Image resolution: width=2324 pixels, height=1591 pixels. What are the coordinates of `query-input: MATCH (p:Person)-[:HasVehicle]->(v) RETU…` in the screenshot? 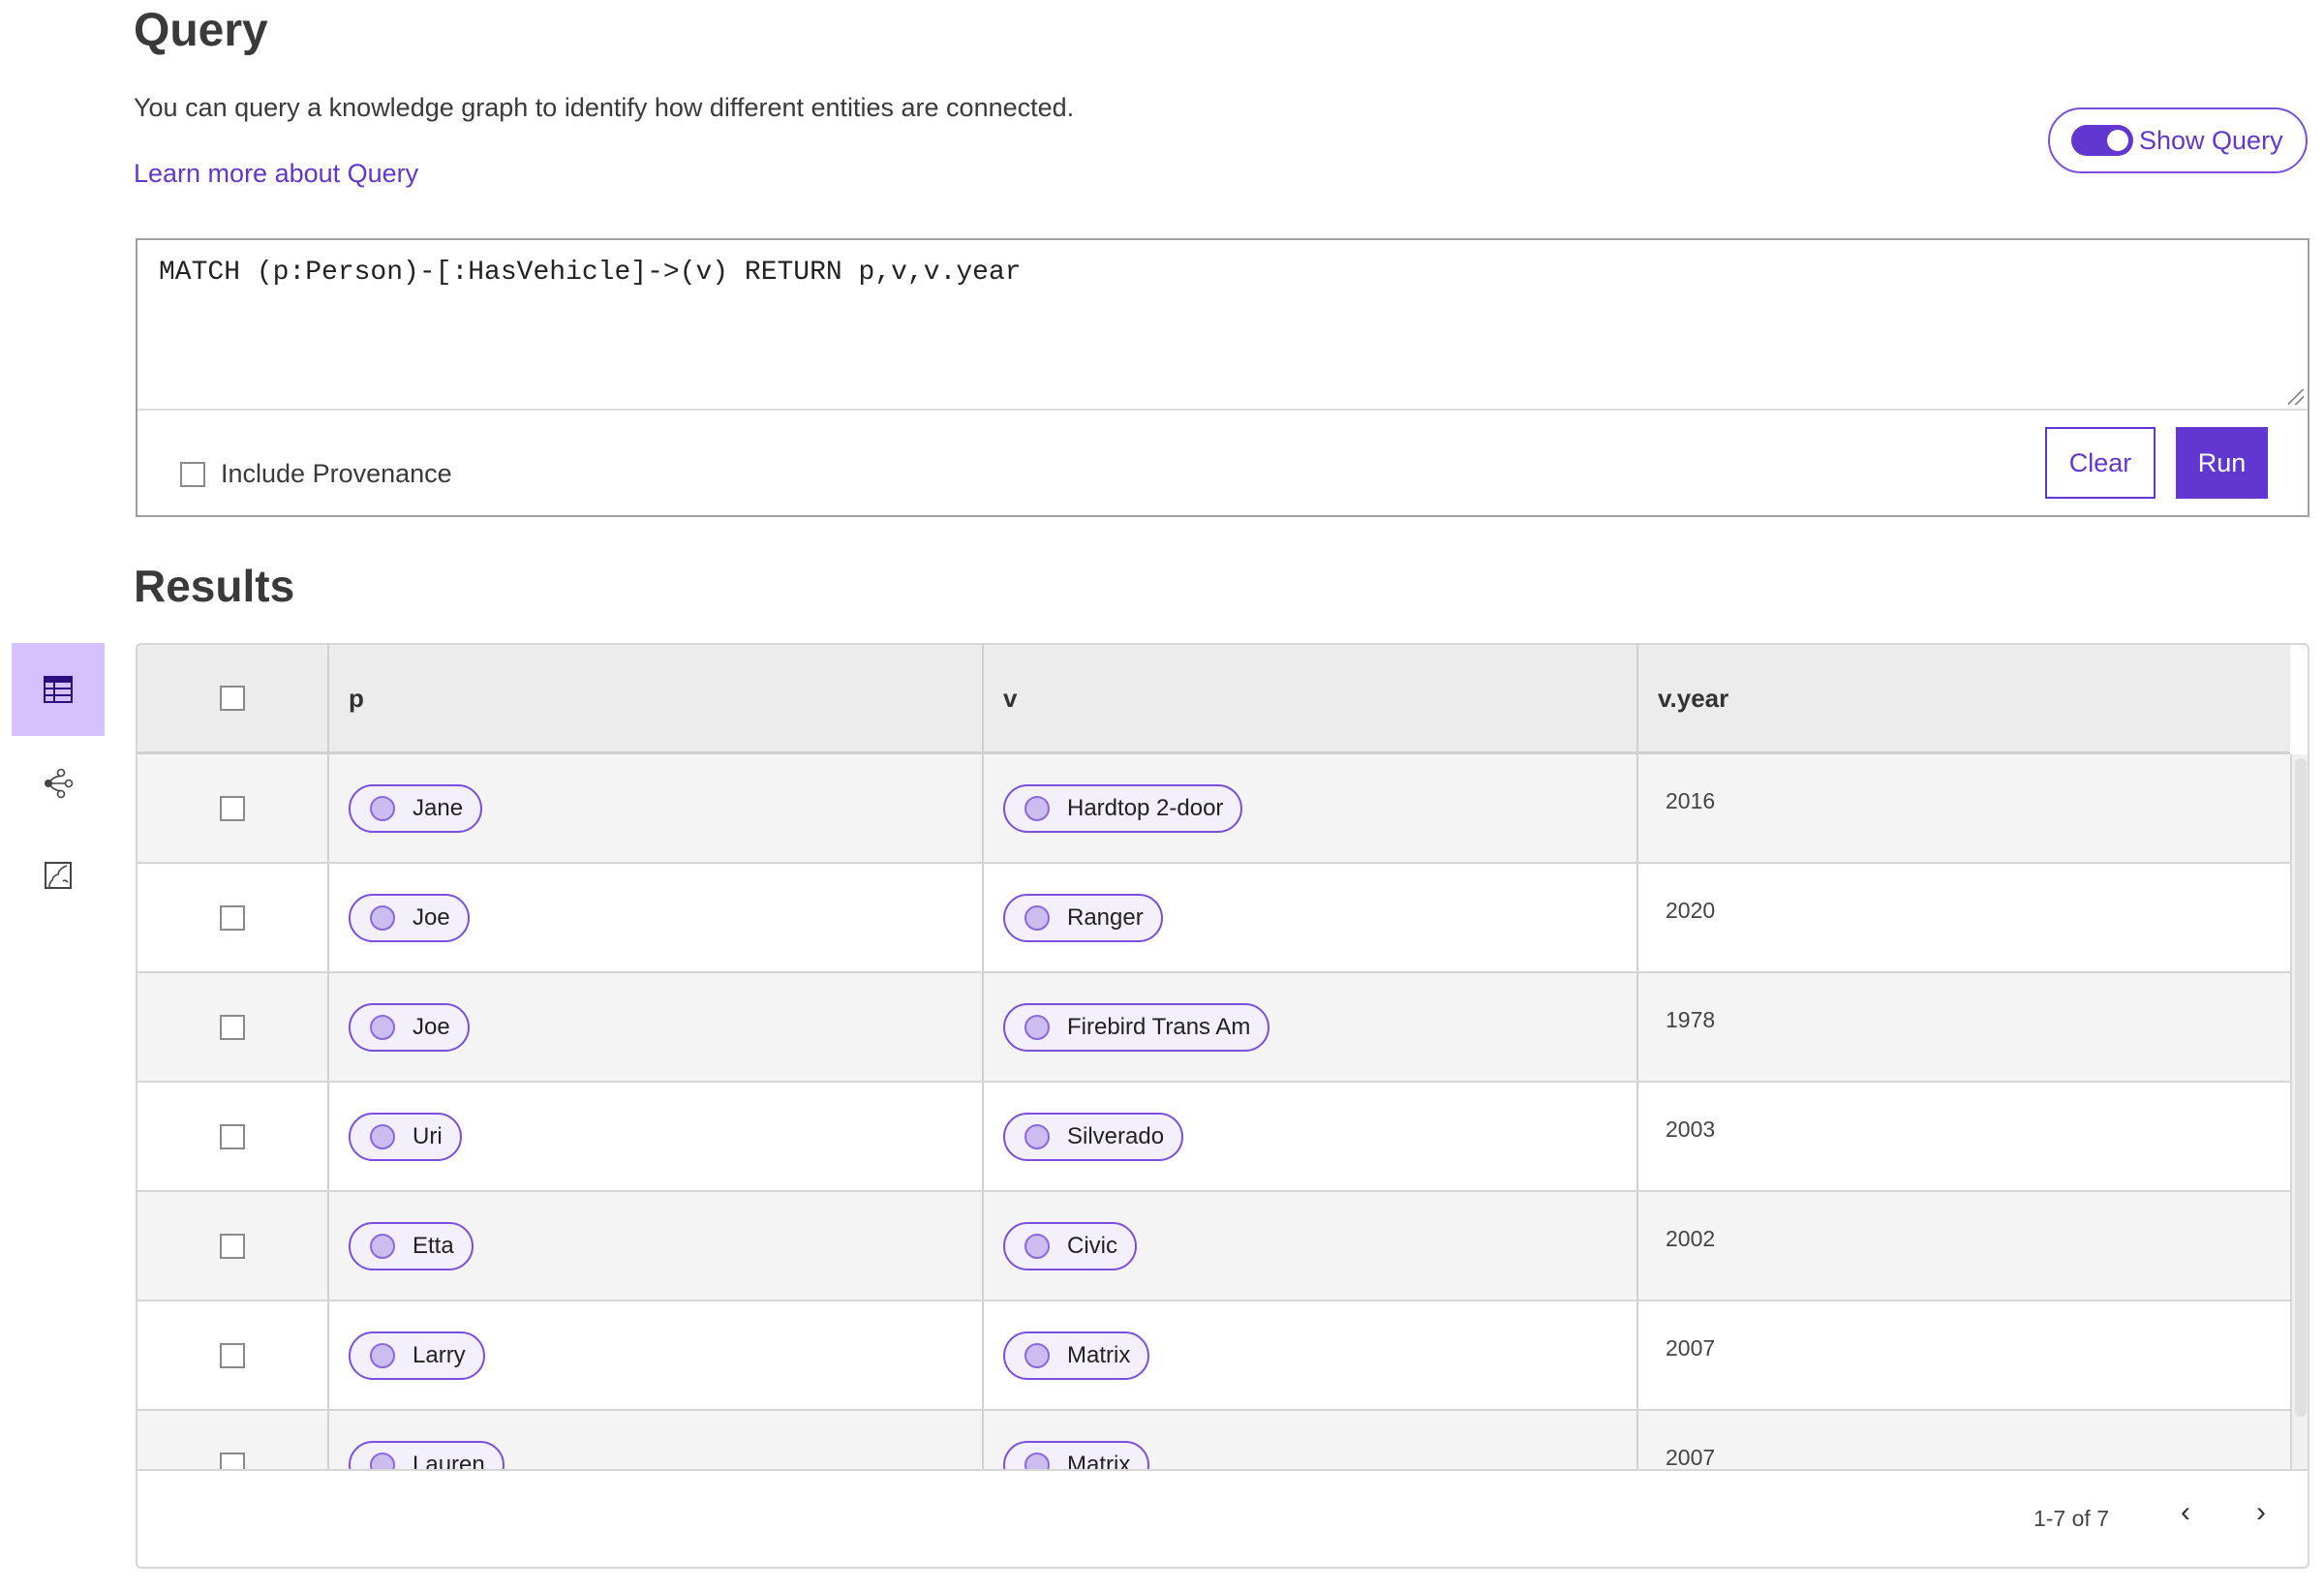 It's located at (1223, 325).